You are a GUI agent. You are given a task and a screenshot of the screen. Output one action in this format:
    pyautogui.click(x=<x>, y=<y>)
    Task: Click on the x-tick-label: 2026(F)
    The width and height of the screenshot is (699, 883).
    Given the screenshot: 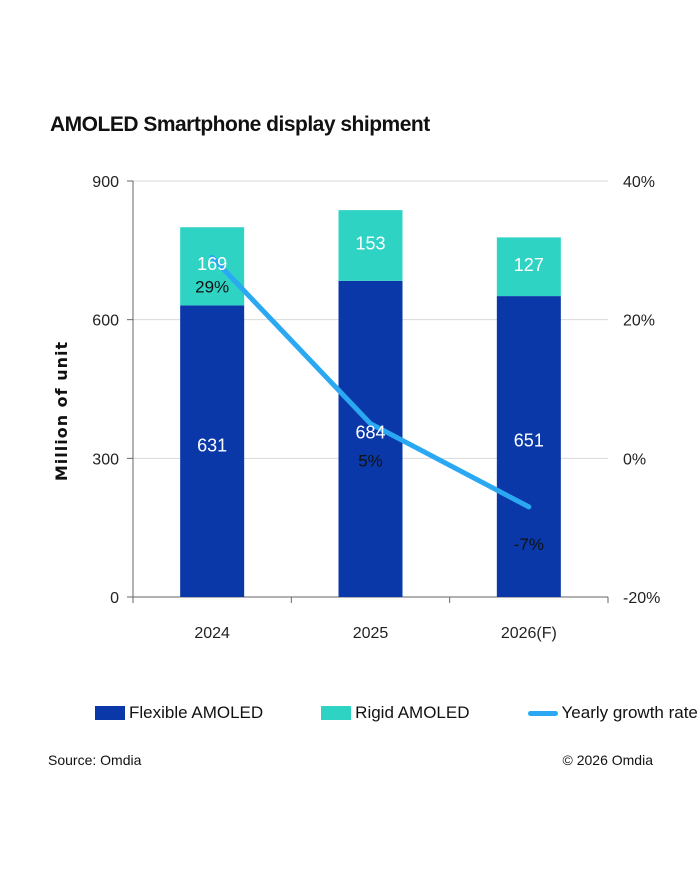 What is the action you would take?
    pyautogui.click(x=529, y=633)
    